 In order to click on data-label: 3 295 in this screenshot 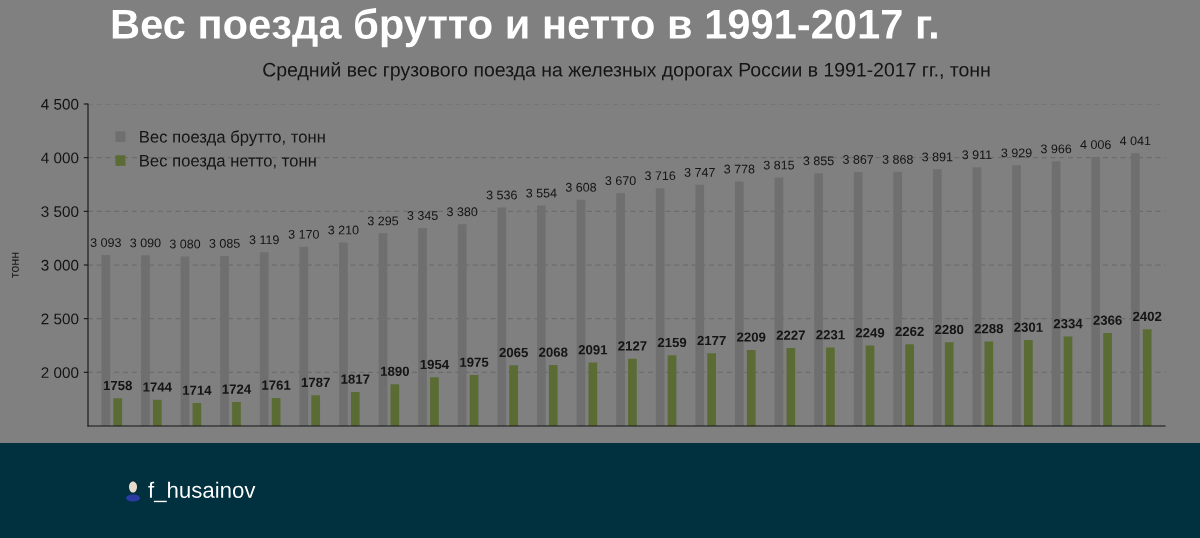, I will do `click(383, 221)`.